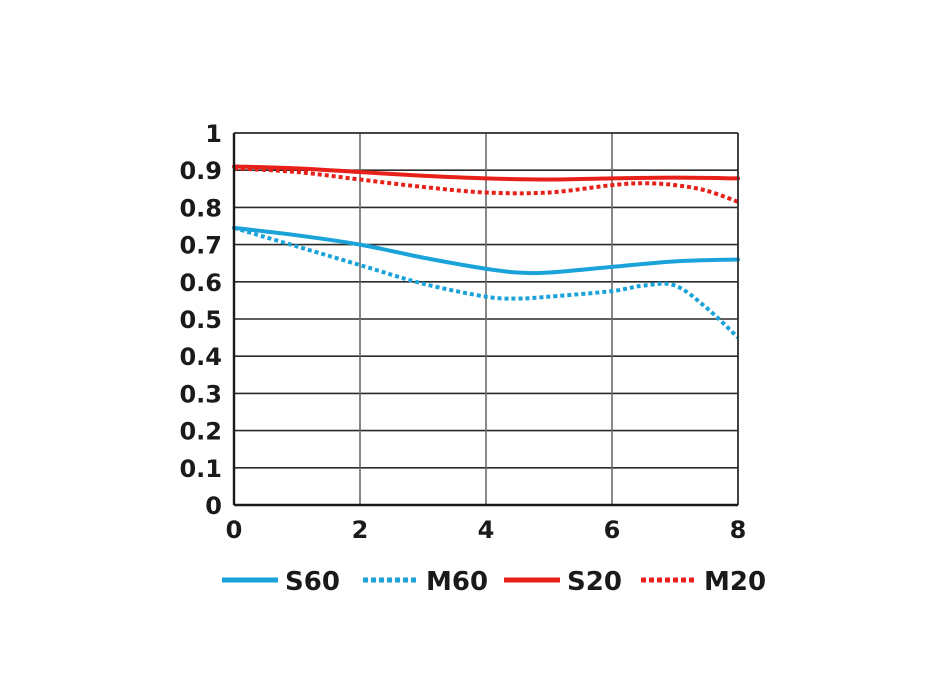  What do you see at coordinates (612, 530) in the screenshot?
I see `x-tick-label: 6` at bounding box center [612, 530].